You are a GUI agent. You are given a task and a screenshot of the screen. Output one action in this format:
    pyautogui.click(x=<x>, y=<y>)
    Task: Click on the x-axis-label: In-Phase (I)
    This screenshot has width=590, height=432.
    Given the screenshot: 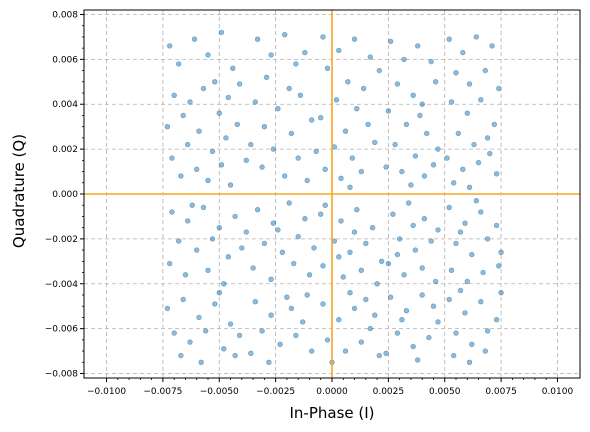 What is the action you would take?
    pyautogui.click(x=331, y=413)
    